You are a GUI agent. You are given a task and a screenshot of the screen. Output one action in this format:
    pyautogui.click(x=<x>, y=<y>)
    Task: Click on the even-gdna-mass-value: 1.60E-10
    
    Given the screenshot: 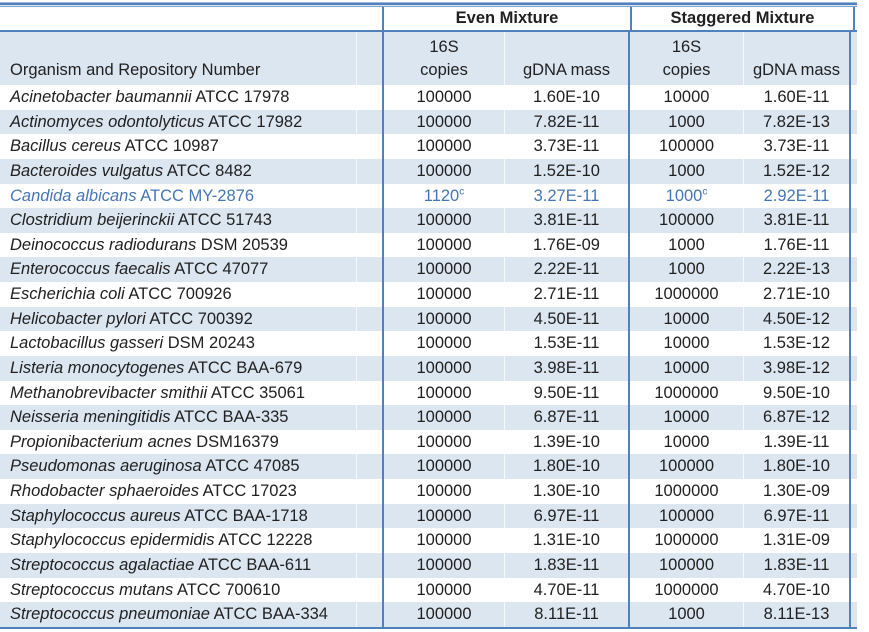 What is the action you would take?
    pyautogui.click(x=566, y=97)
    